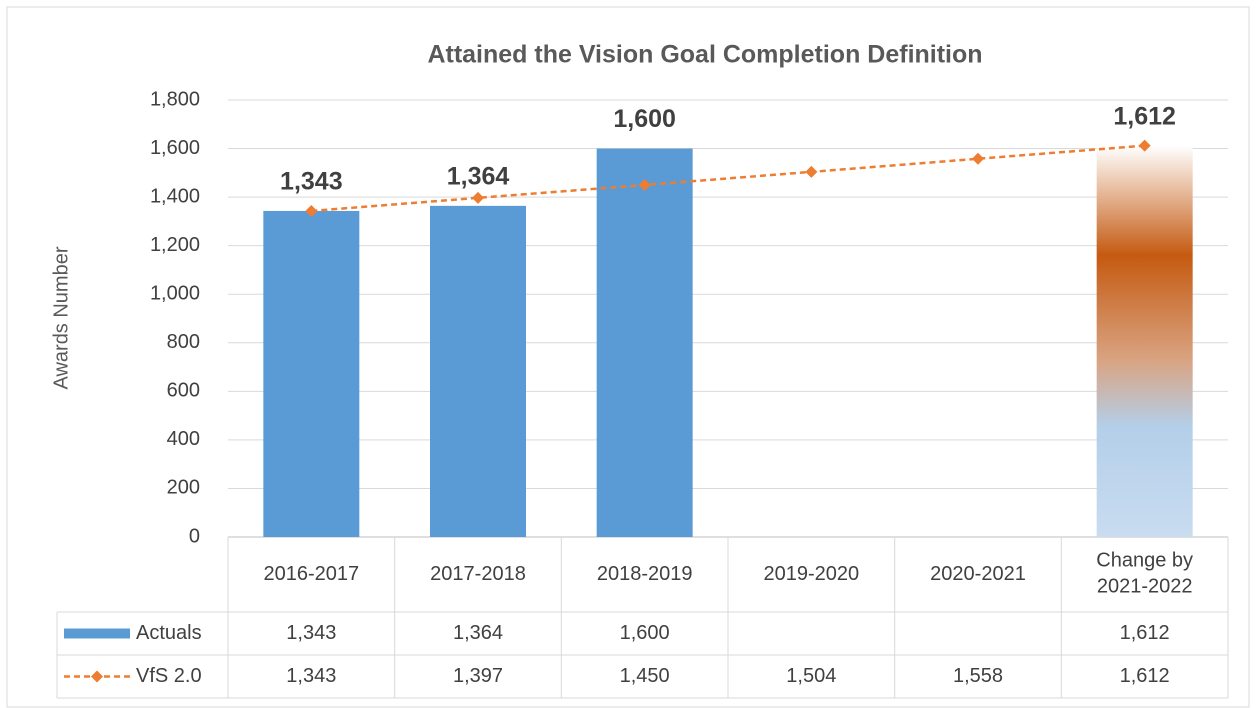 This screenshot has width=1256, height=708. What do you see at coordinates (183, 439) in the screenshot?
I see `y-tick-label: 400` at bounding box center [183, 439].